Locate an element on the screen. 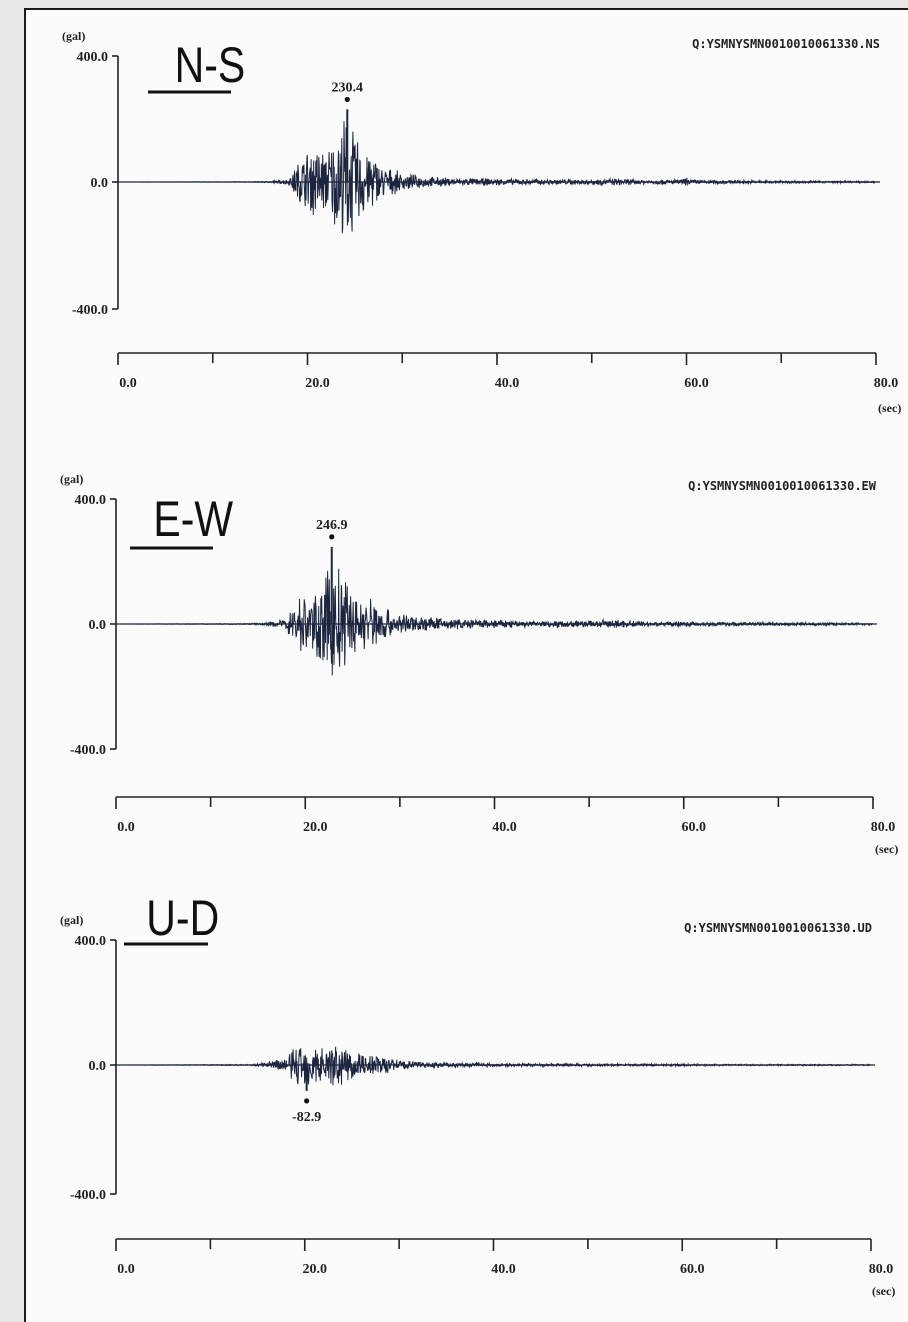 This screenshot has width=908, height=1322. peak-value-label: 230.4 is located at coordinates (348, 87).